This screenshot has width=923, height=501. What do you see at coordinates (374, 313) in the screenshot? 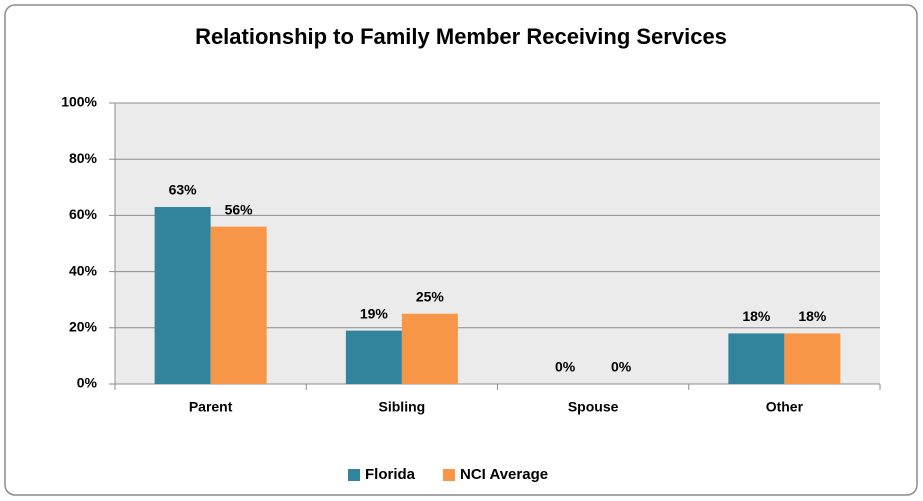
I see `data-label: 19%` at bounding box center [374, 313].